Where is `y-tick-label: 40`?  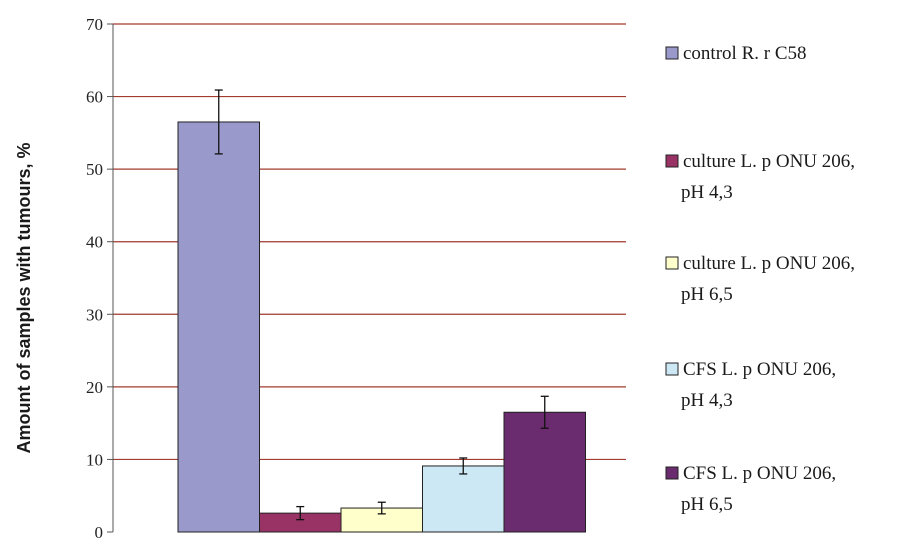
y-tick-label: 40 is located at coordinates (94, 242).